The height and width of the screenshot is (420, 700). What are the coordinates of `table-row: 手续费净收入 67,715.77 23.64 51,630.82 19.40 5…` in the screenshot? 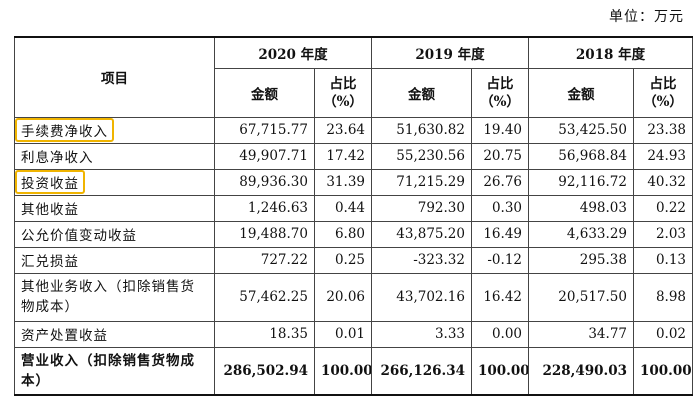 It's located at (353, 130).